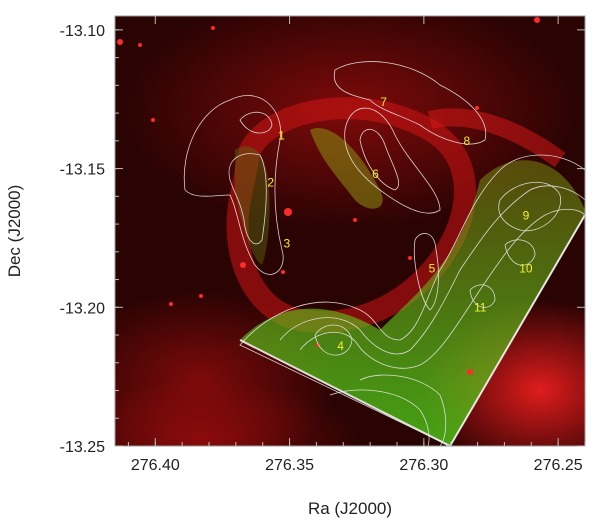 The image size is (600, 526). I want to click on y-axis-title: Dec (J2000), so click(14, 231).